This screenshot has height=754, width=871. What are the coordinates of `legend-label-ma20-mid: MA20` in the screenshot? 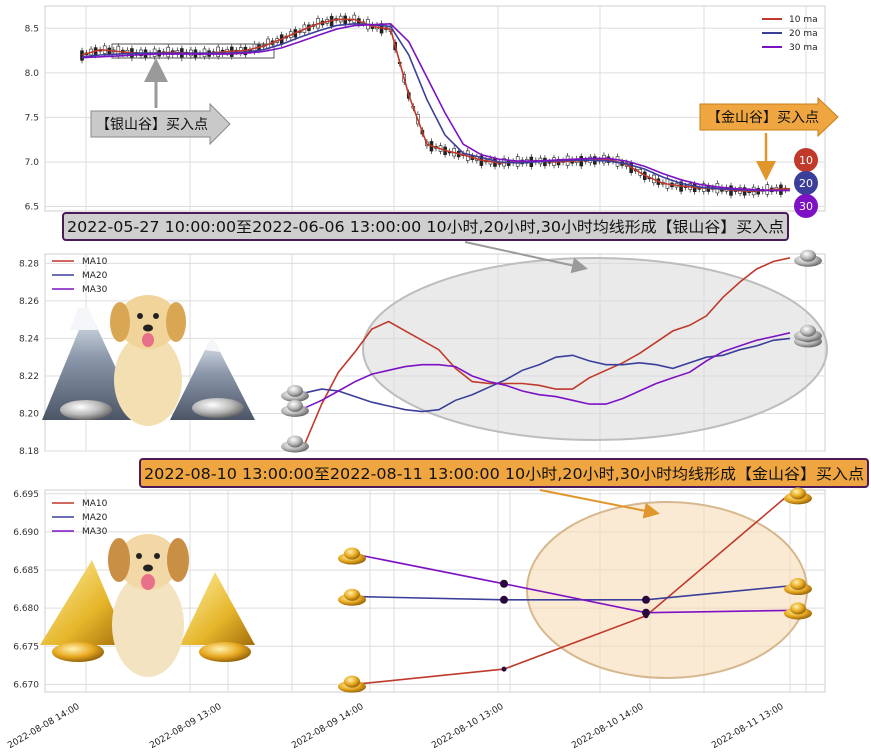 It's located at (95, 276).